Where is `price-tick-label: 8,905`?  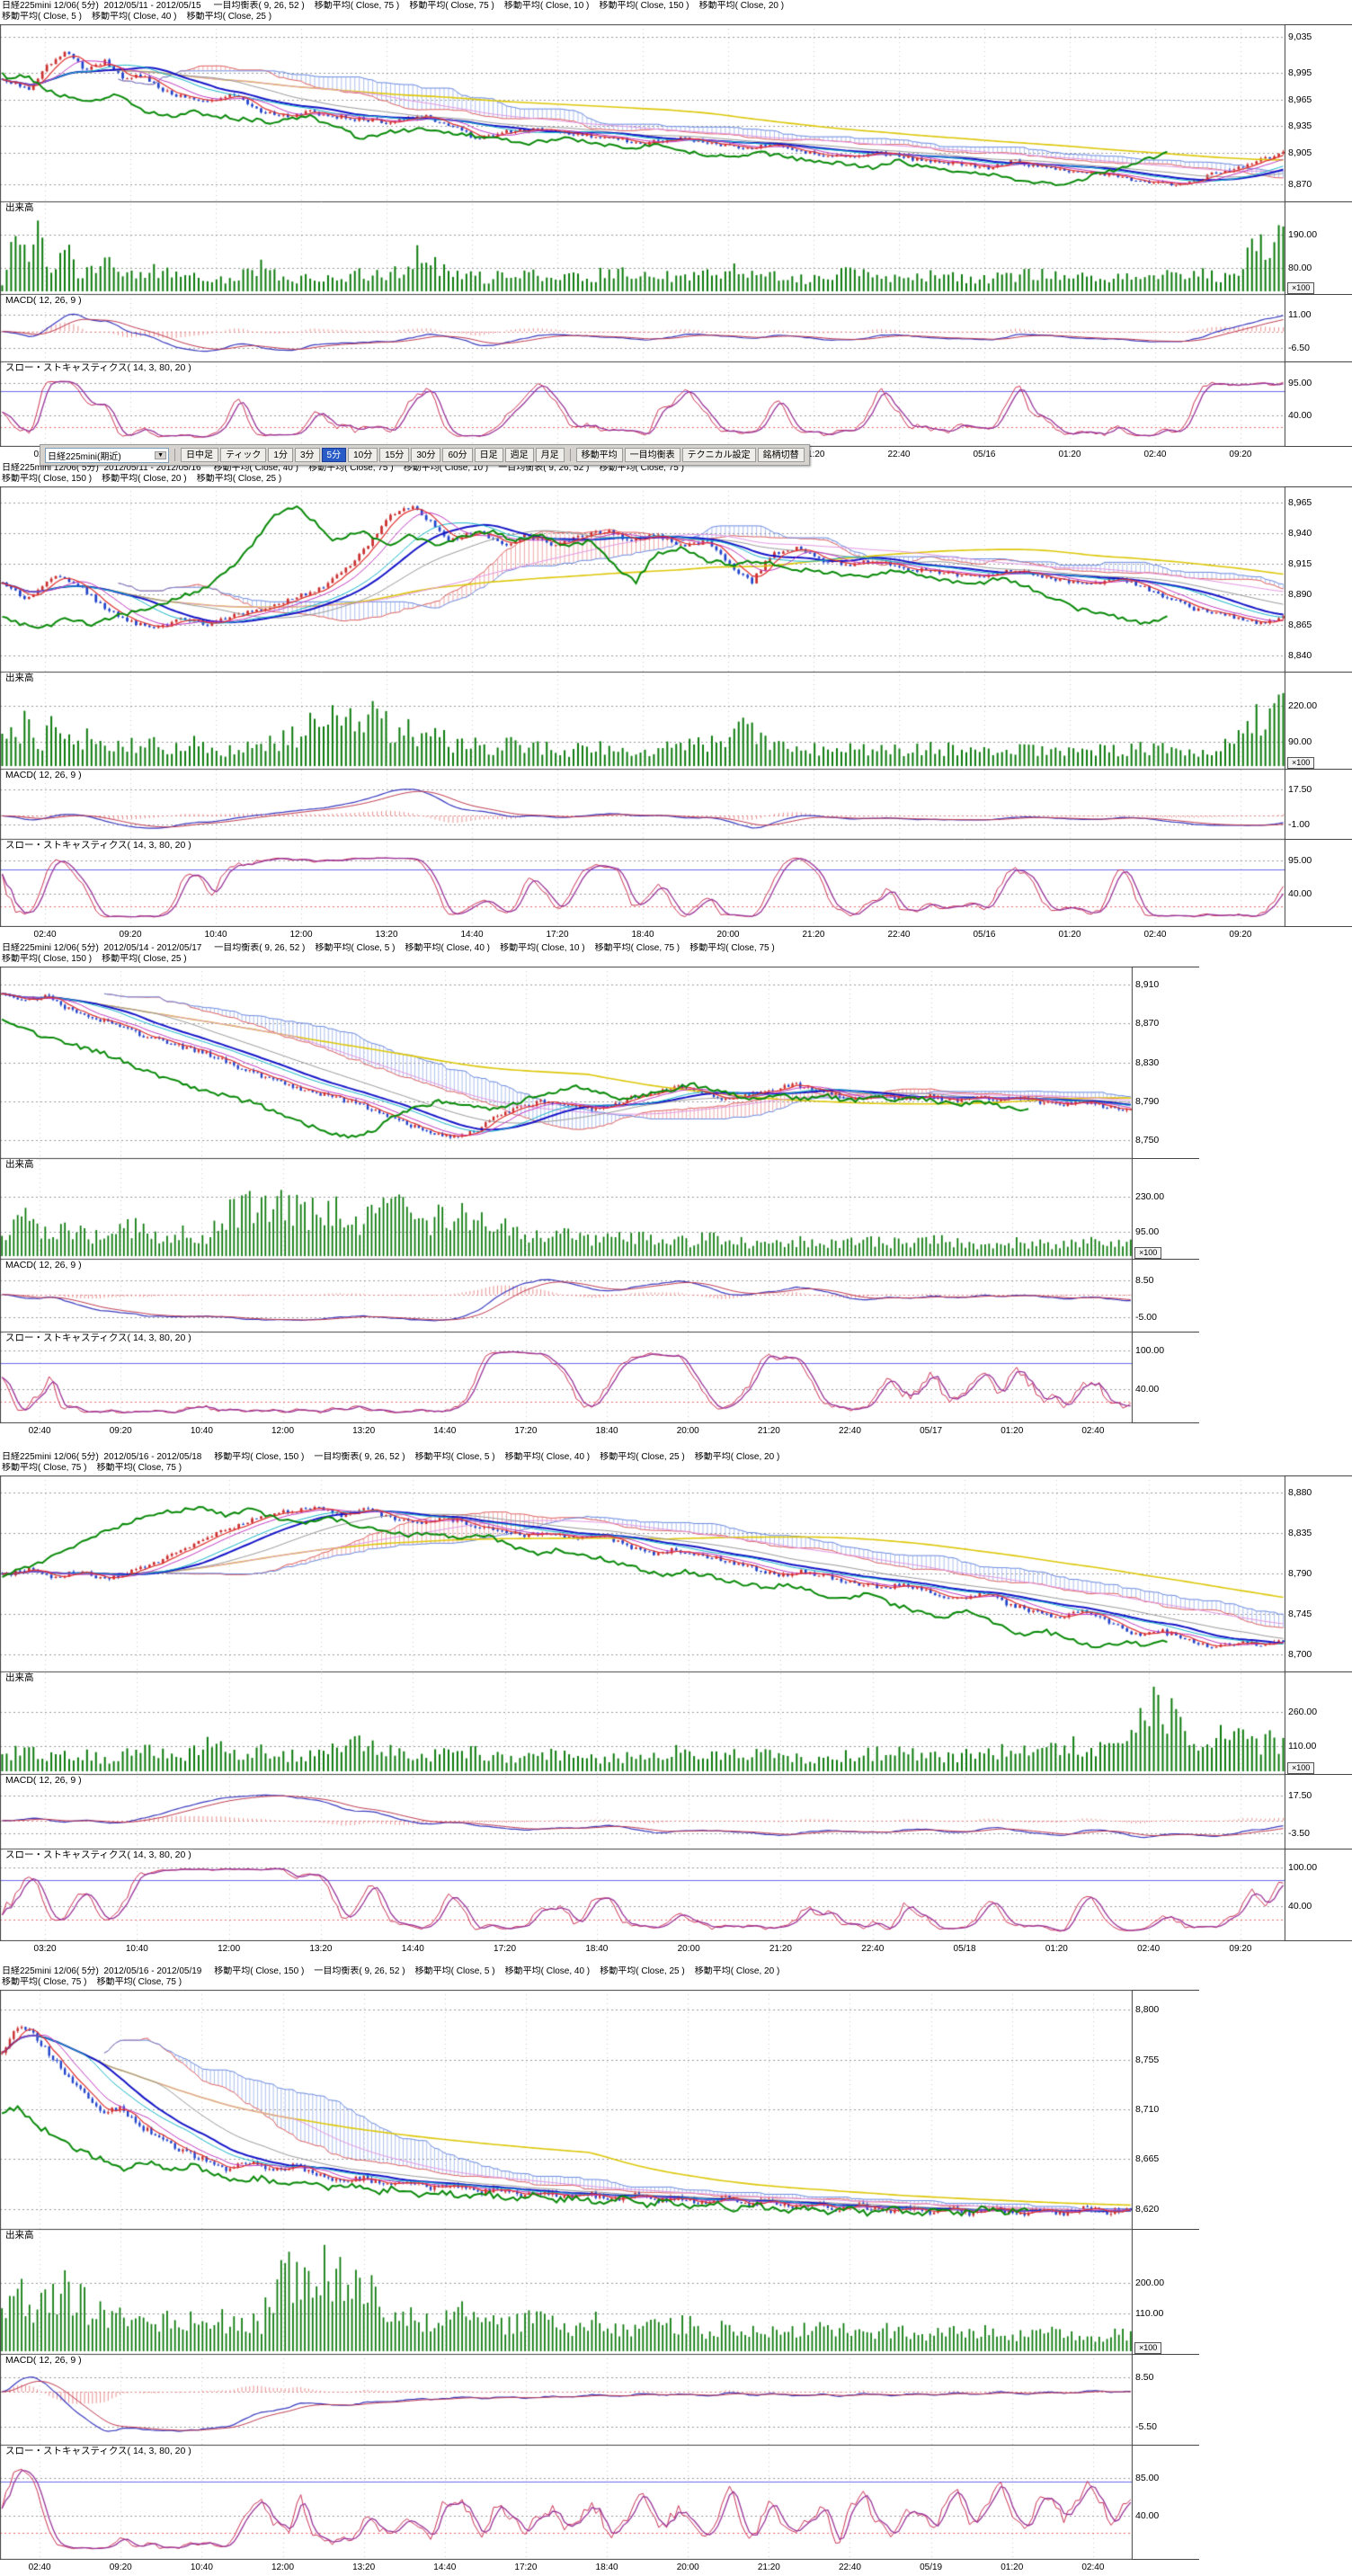
price-tick-label: 8,905 is located at coordinates (1300, 153).